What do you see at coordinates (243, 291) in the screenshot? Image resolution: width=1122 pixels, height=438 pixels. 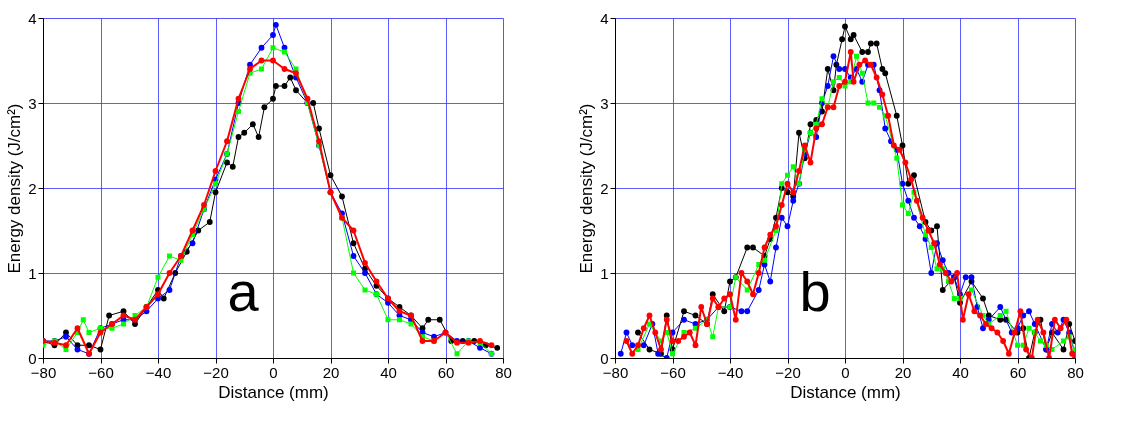 I see `annotation: a` at bounding box center [243, 291].